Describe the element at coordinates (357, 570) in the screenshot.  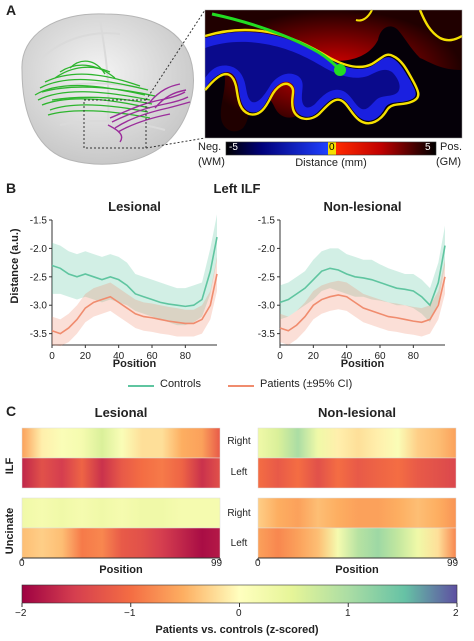
I see `heatmap-nonlesional-xlabel: Position` at that location.